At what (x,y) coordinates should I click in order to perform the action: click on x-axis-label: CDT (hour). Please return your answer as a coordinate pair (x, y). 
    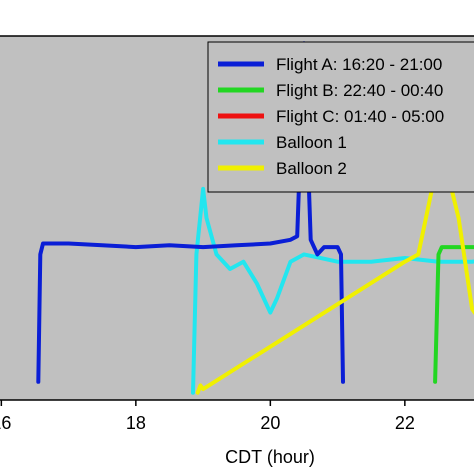
    Looking at the image, I should click on (270, 457).